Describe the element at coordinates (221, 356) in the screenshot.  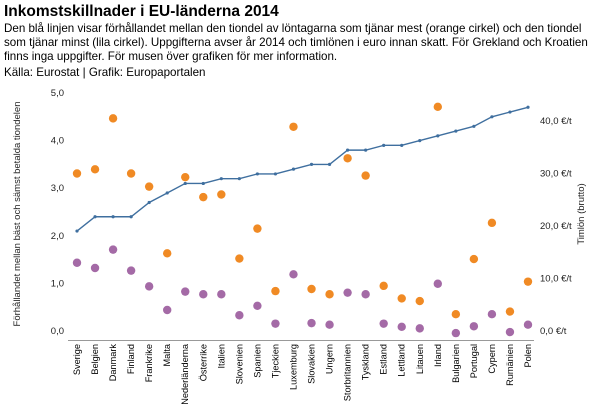
I see `x-tick-label: Italien` at that location.